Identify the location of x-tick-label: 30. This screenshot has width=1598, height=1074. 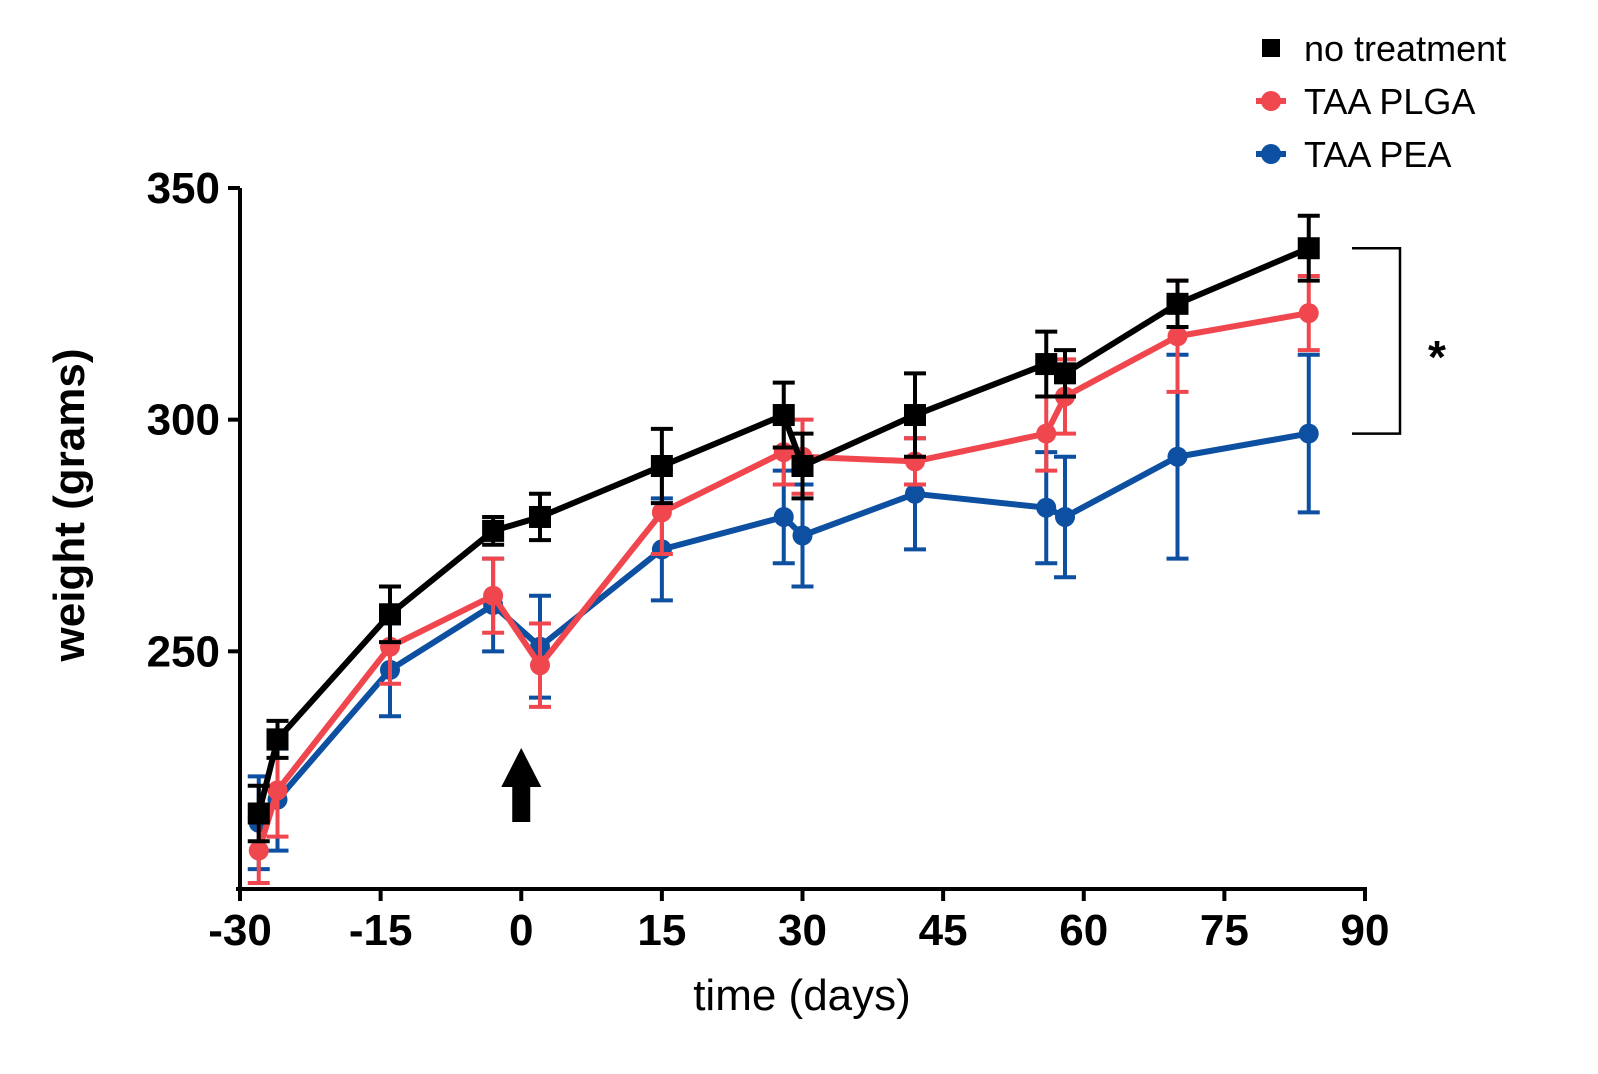
(802, 930).